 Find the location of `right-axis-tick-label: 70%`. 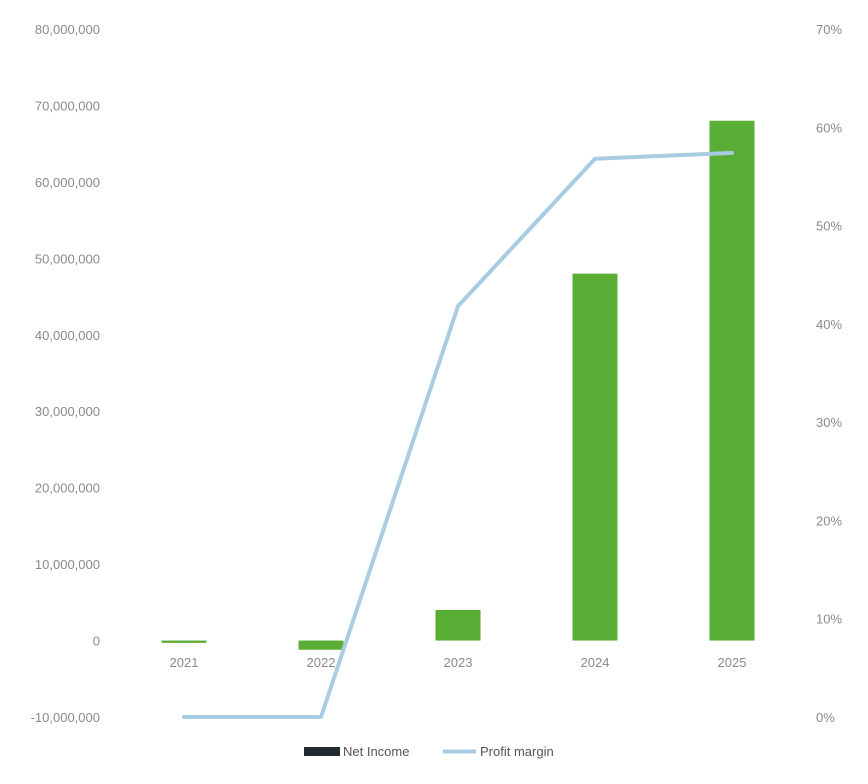

right-axis-tick-label: 70% is located at coordinates (829, 29).